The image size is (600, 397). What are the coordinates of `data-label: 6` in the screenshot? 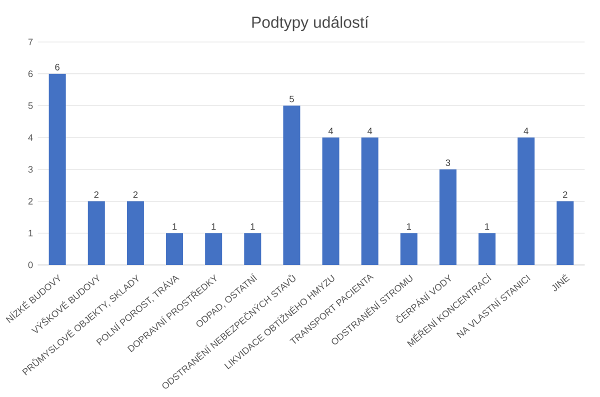 It's located at (57, 67).